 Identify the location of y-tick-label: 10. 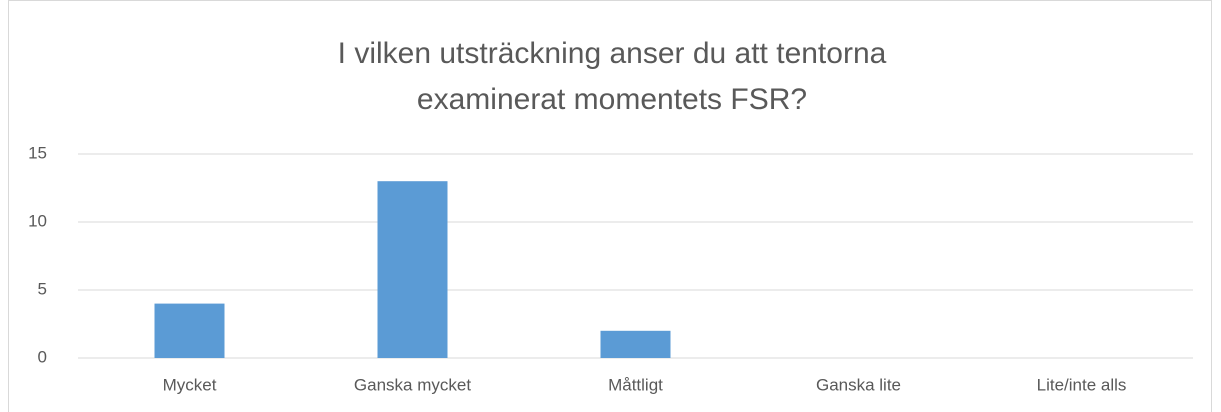
(37, 220).